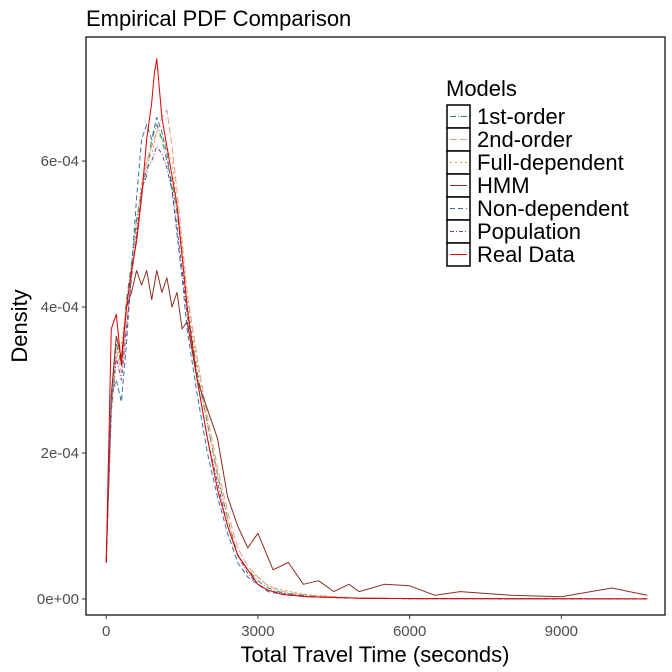 The image size is (672, 672). What do you see at coordinates (521, 116) in the screenshot?
I see `legend-label: 1st-order` at bounding box center [521, 116].